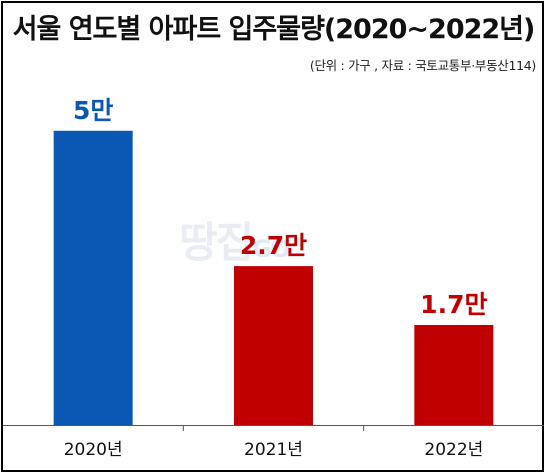  I want to click on watermark-text: 땅집, so click(216, 242).